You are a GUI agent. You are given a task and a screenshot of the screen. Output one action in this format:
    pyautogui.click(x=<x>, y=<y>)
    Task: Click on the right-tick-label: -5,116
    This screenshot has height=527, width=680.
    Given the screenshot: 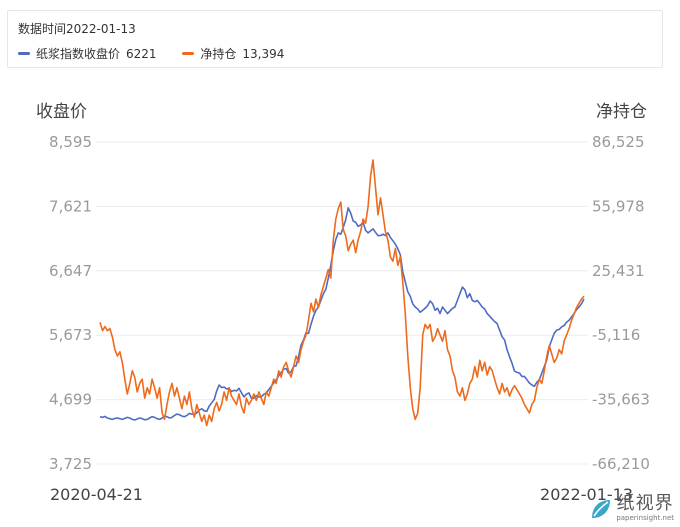 What is the action you would take?
    pyautogui.click(x=616, y=335)
    